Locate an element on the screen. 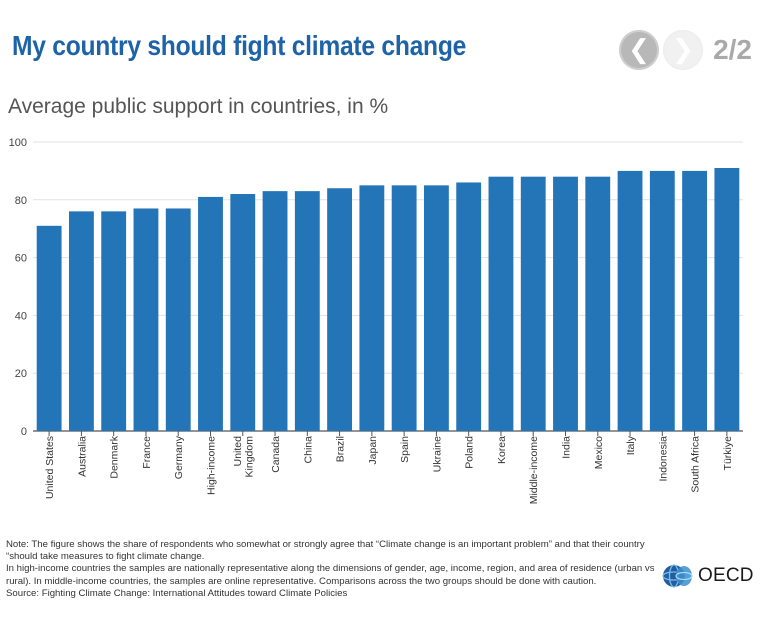 The image size is (766, 621). x-tick-label-text: Poland is located at coordinates (470, 452).